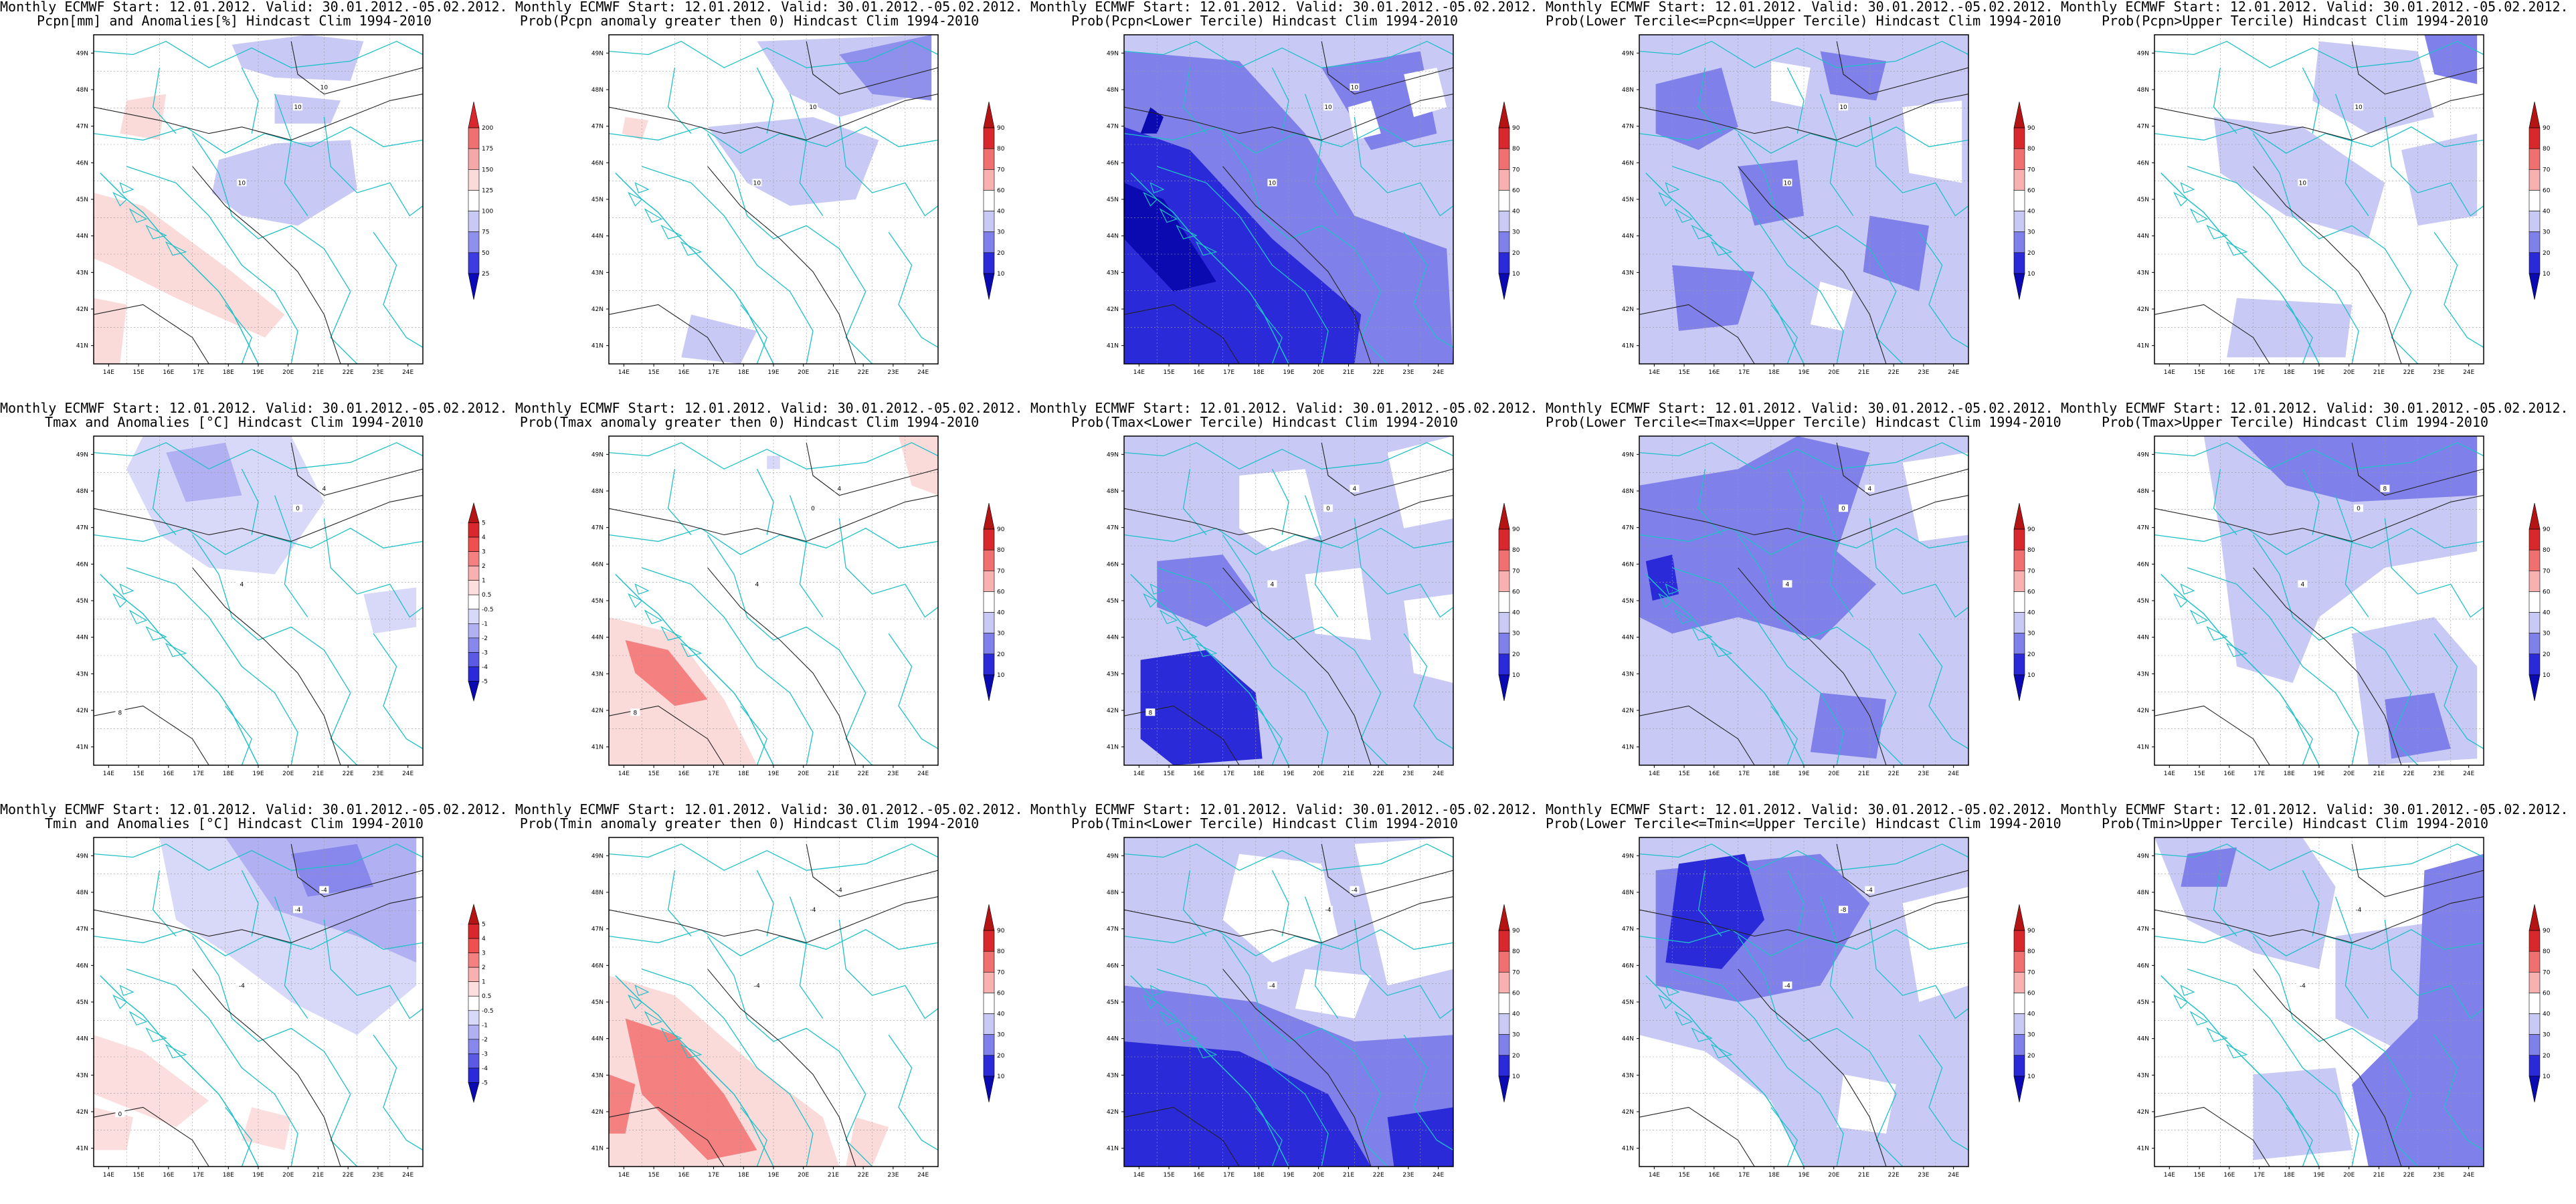 The height and width of the screenshot is (1204, 2576). I want to click on colorbar-level-label: 4, so click(484, 537).